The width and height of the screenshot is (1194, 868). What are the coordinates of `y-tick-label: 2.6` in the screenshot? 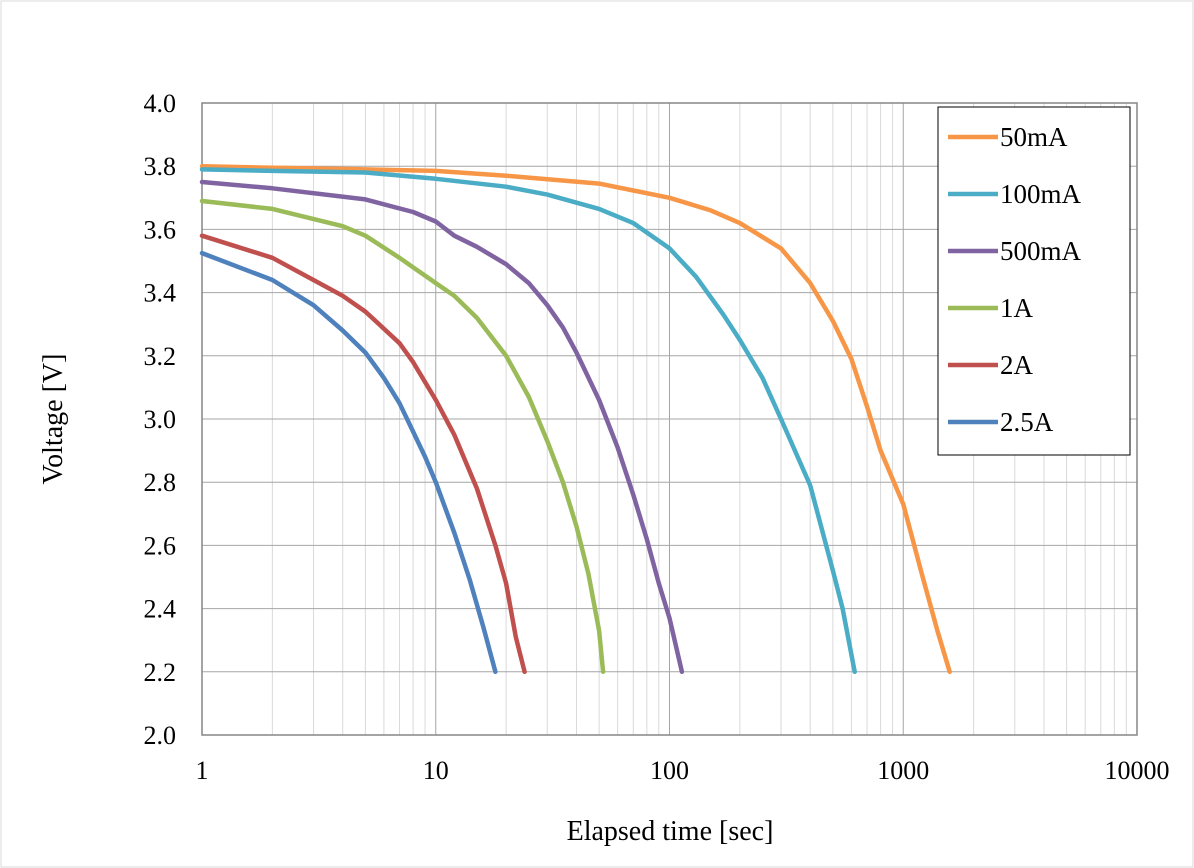 It's located at (160, 545).